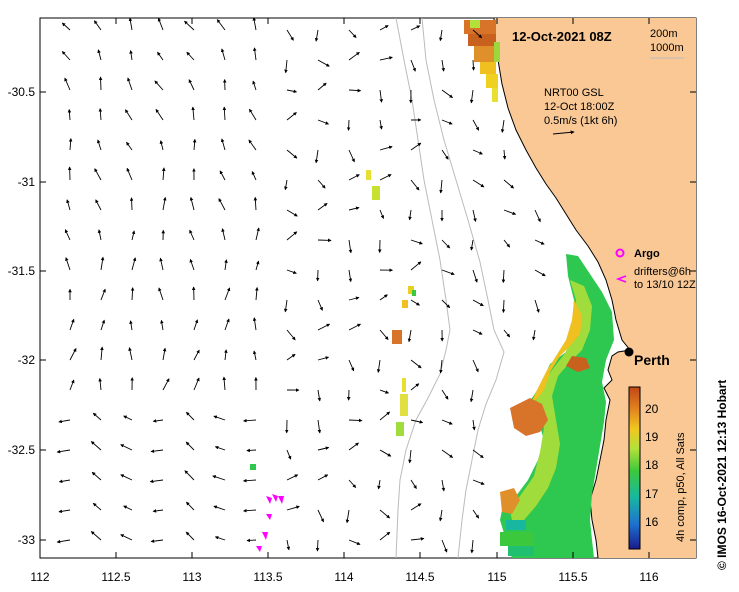  I want to click on x-tick-label: 112.5, so click(115, 577).